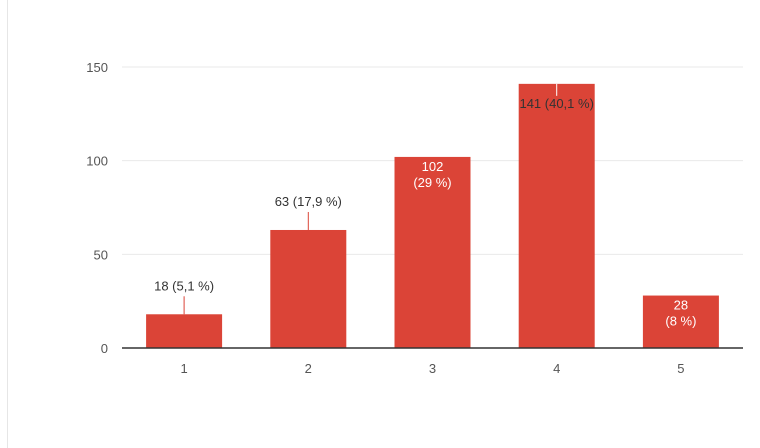 The image size is (760, 448). Describe the element at coordinates (680, 368) in the screenshot. I see `x-tick-label: 5` at that location.